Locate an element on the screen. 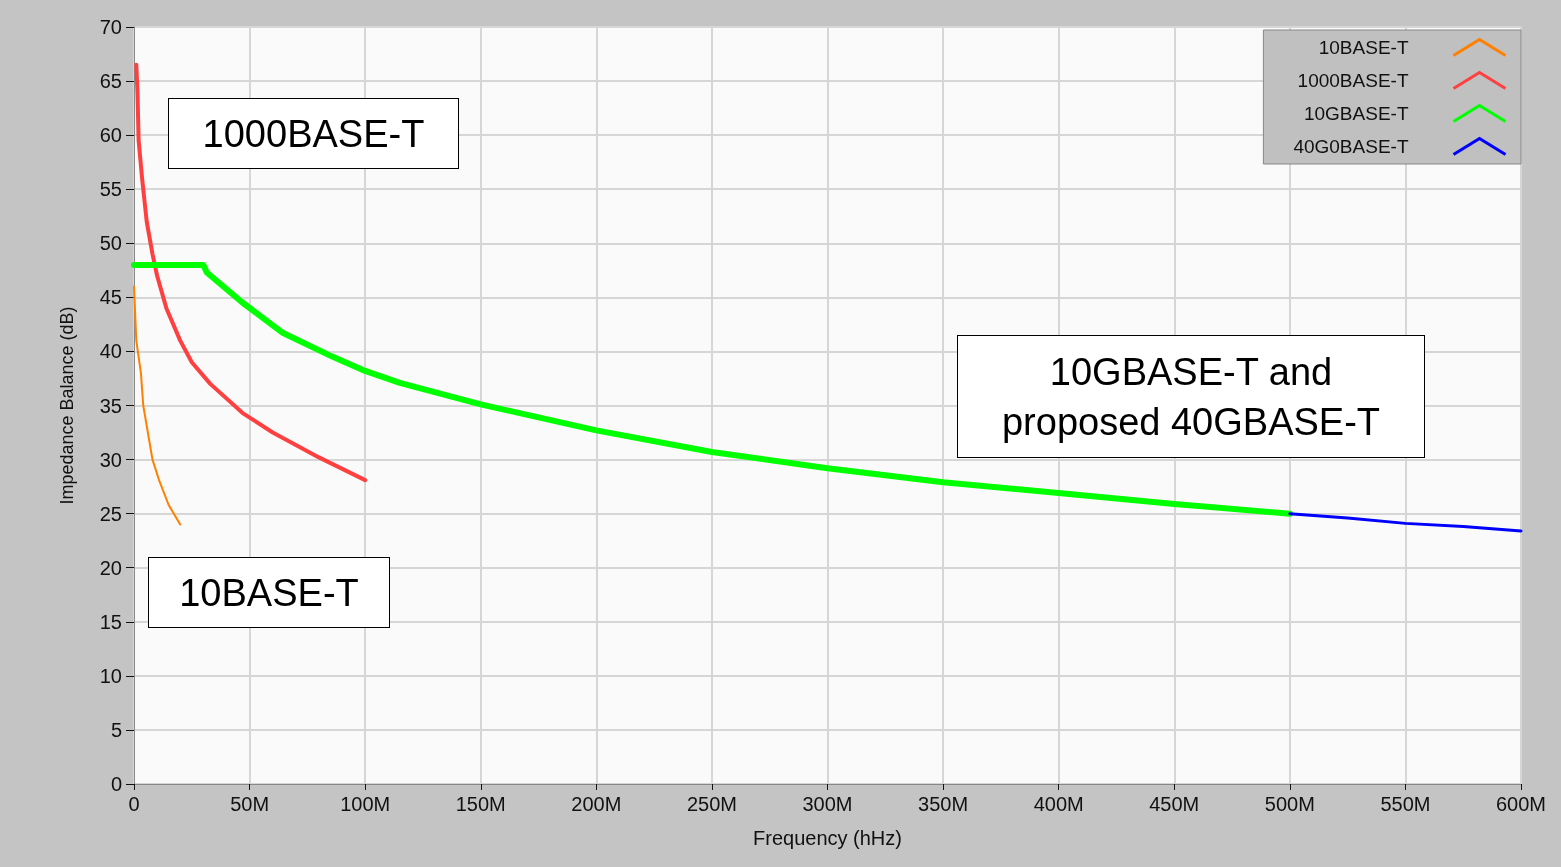  x-tick-label: 50M is located at coordinates (250, 804).